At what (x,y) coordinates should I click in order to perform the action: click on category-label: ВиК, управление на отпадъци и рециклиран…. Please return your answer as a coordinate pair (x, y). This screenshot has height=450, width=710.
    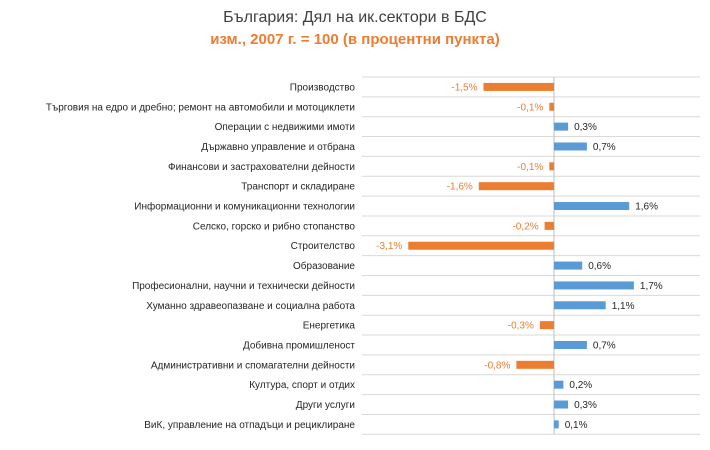
    Looking at the image, I should click on (249, 425).